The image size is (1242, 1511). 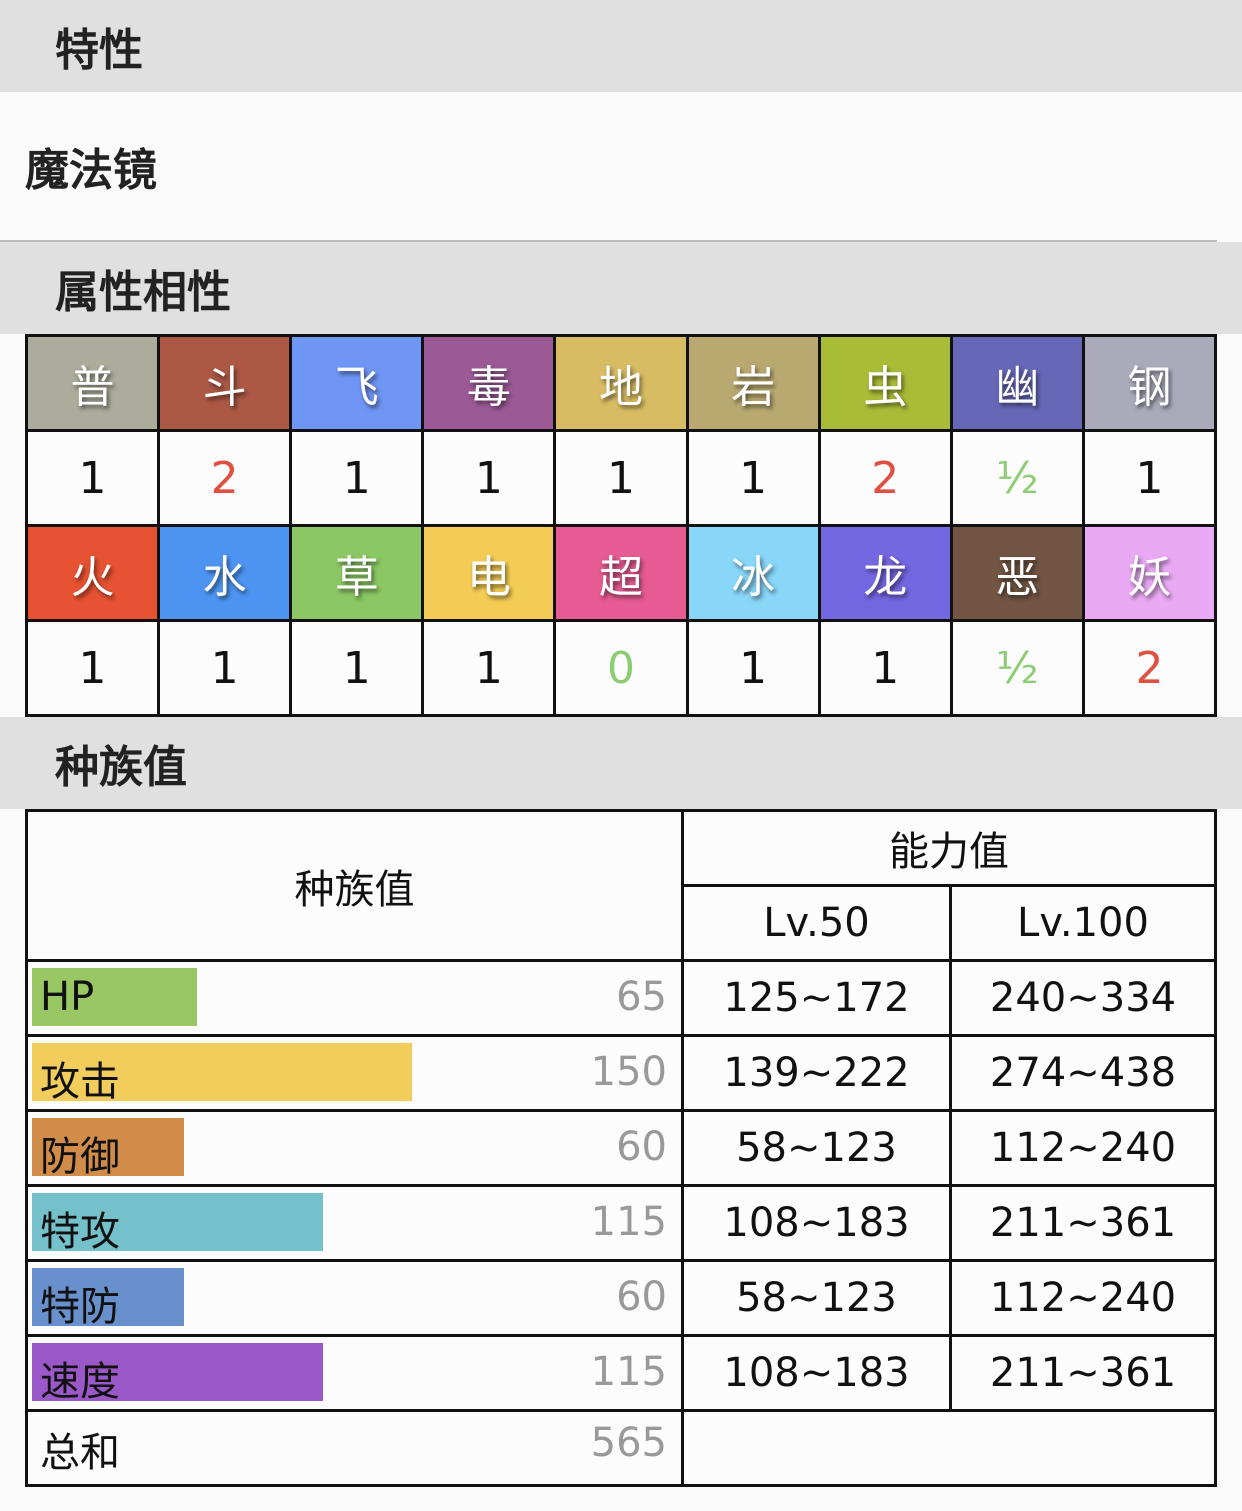 What do you see at coordinates (621, 573) in the screenshot?
I see `type-name-cell: 超` at bounding box center [621, 573].